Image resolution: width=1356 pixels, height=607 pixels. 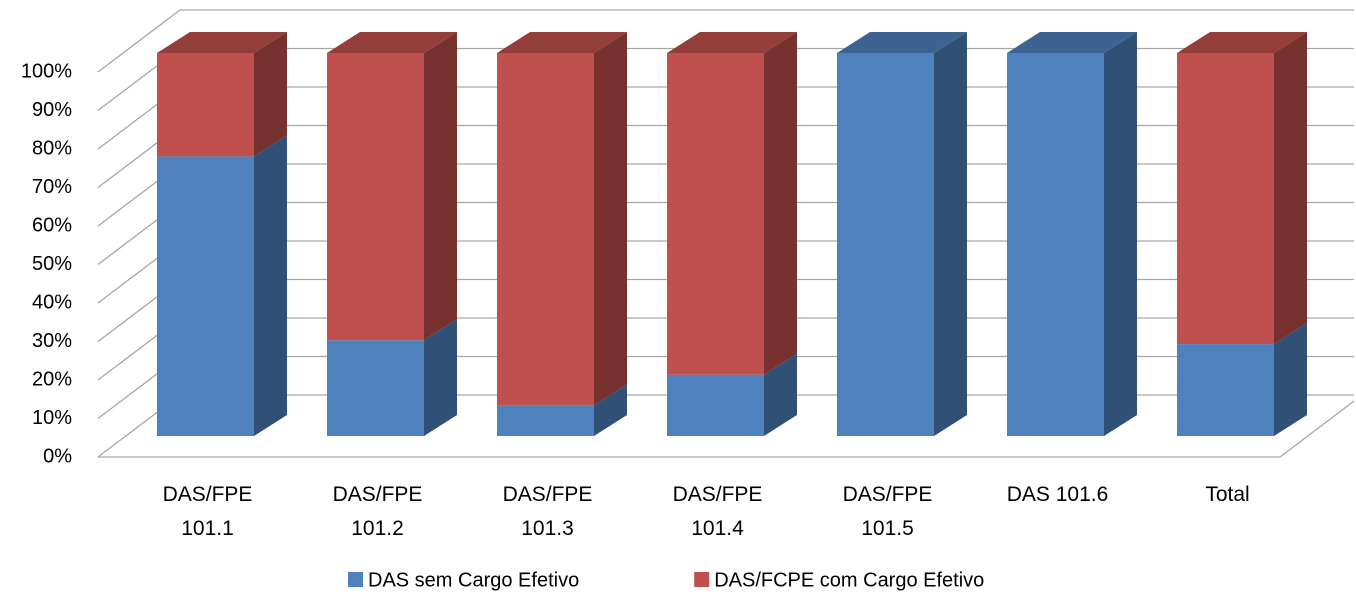 What do you see at coordinates (52, 418) in the screenshot?
I see `y-tick-label: 10%` at bounding box center [52, 418].